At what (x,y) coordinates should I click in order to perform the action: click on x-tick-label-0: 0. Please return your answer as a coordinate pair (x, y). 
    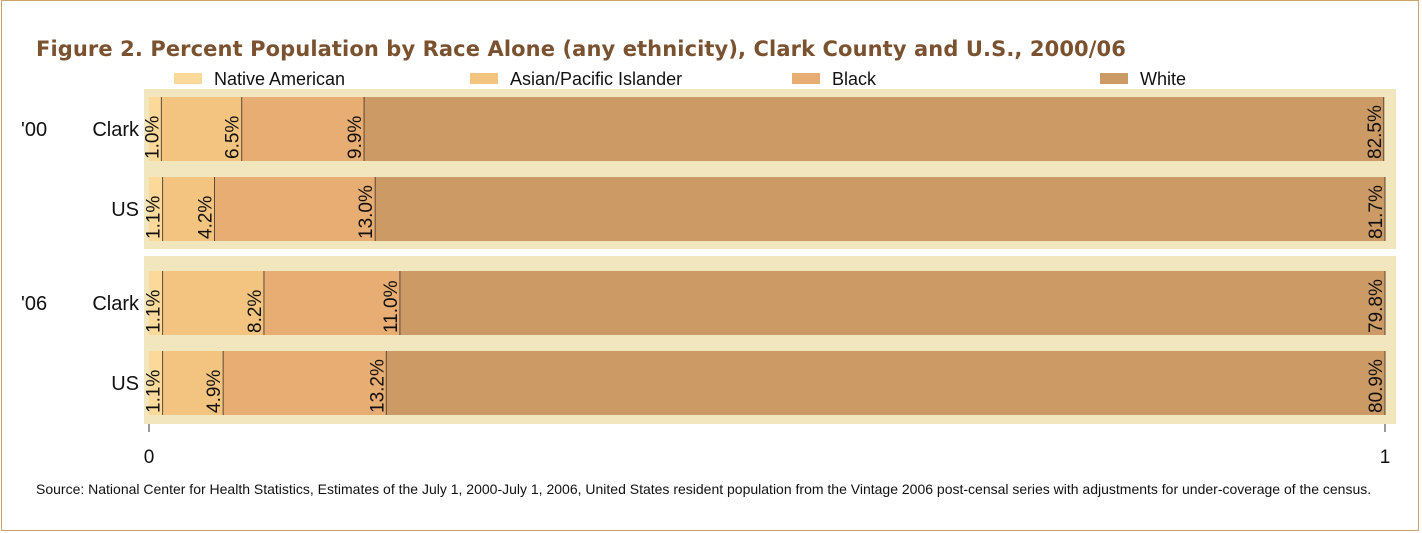
    Looking at the image, I should click on (149, 457).